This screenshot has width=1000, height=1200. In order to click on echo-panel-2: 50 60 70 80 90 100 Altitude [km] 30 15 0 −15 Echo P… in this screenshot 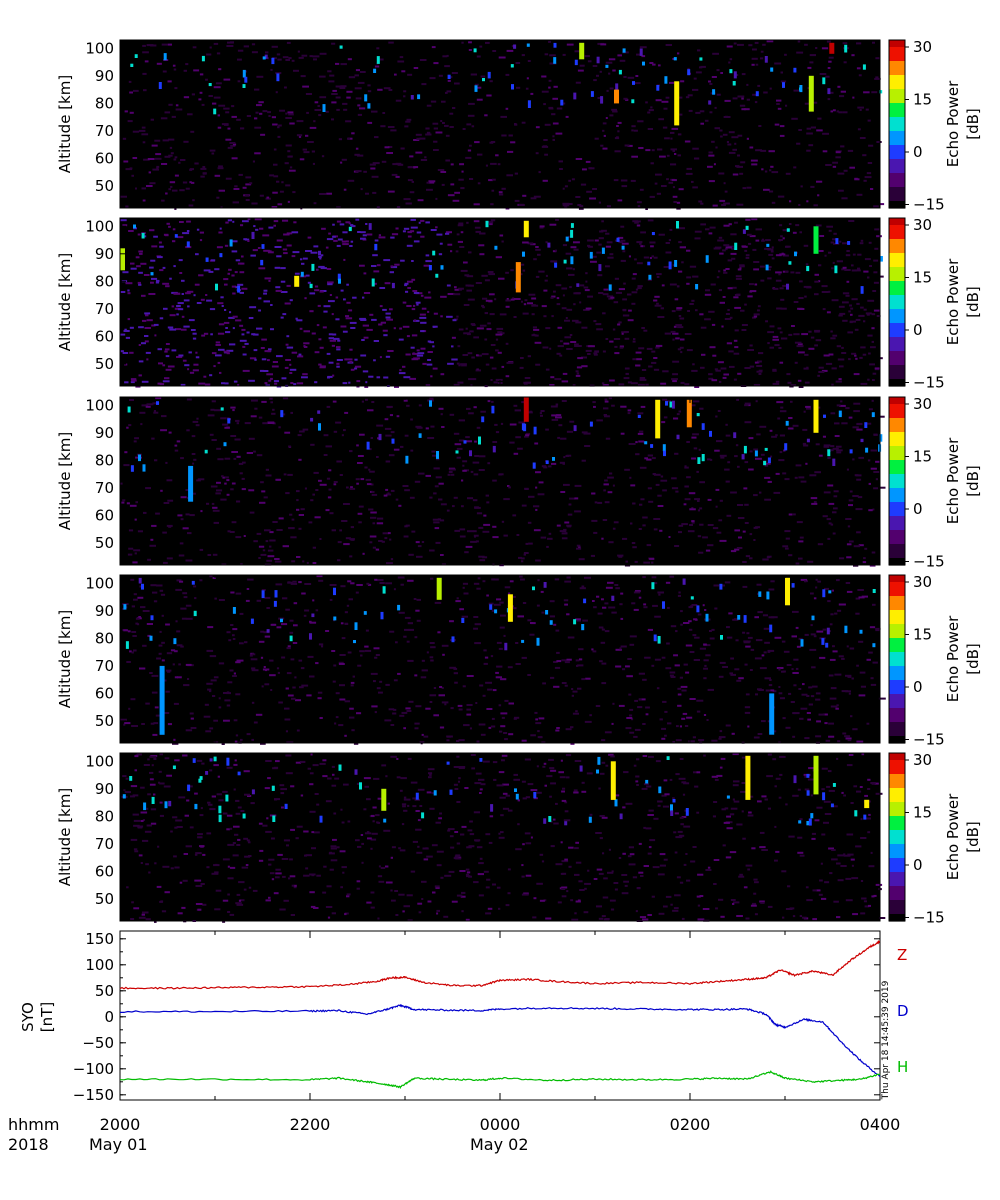, I will do `click(519, 304)`.